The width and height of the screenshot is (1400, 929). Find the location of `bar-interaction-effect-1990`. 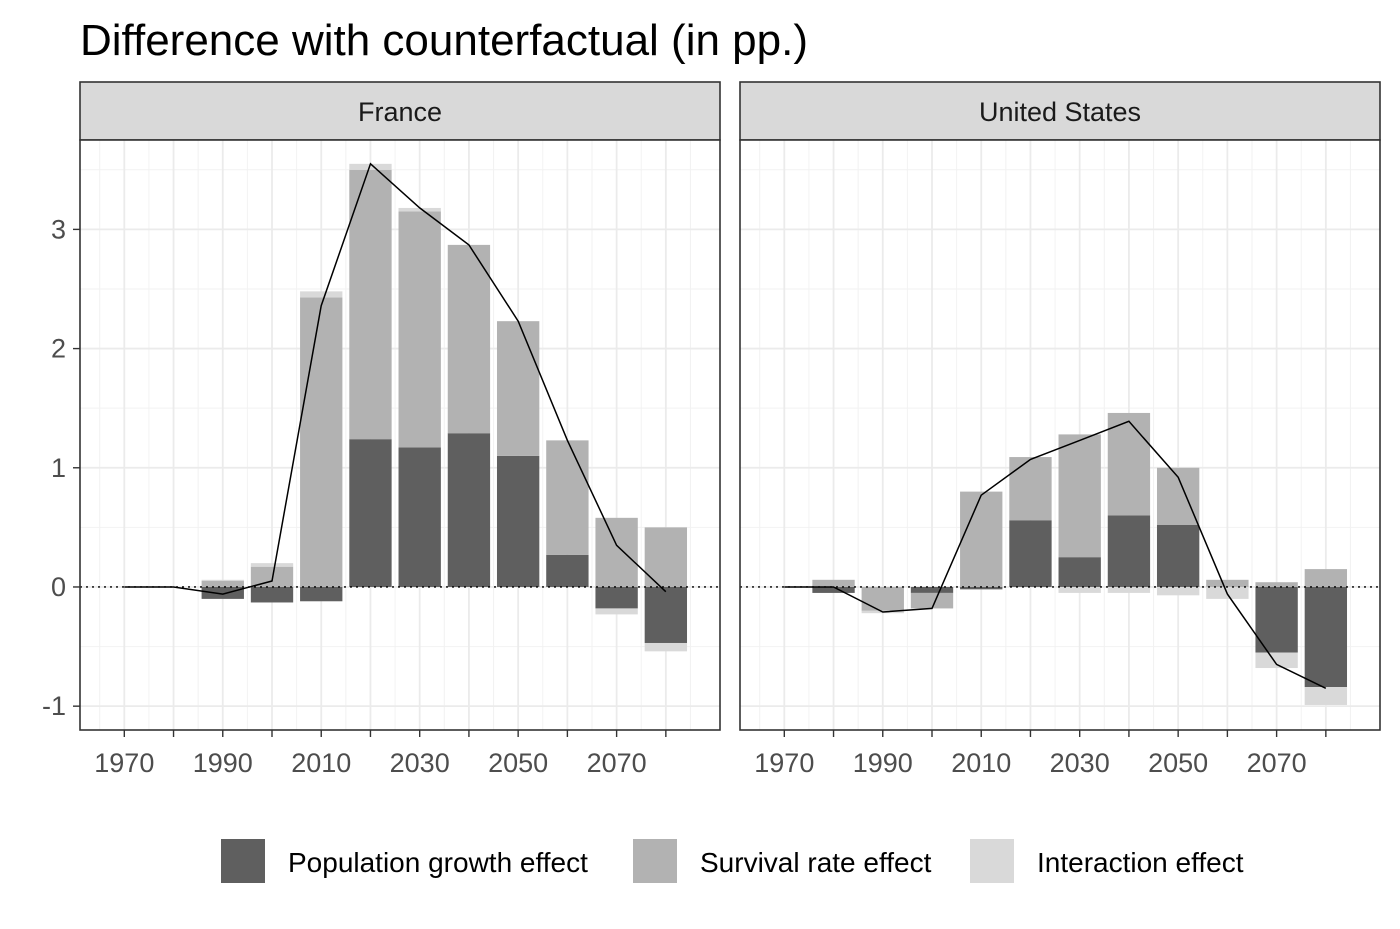

bar-interaction-effect-1990 is located at coordinates (222, 580).